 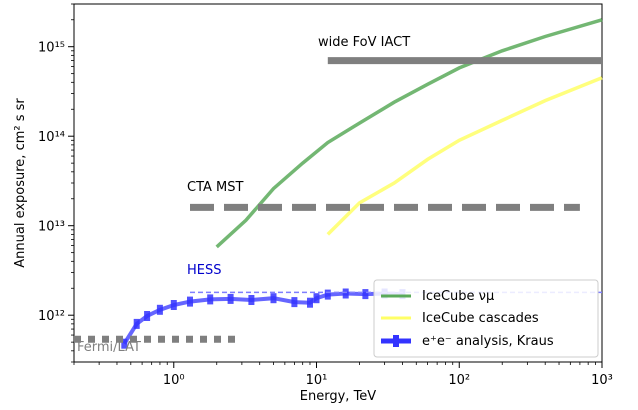 What do you see at coordinates (215, 187) in the screenshot?
I see `cta-mst-label: CTA MST` at bounding box center [215, 187].